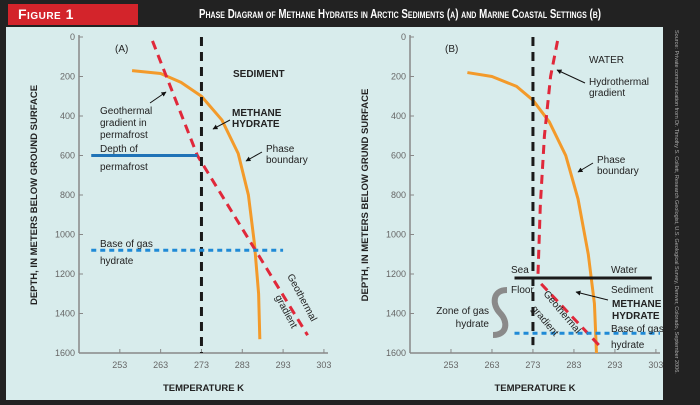 The image size is (700, 405). What do you see at coordinates (520, 270) in the screenshot?
I see `annotation-sea: Sea` at bounding box center [520, 270].